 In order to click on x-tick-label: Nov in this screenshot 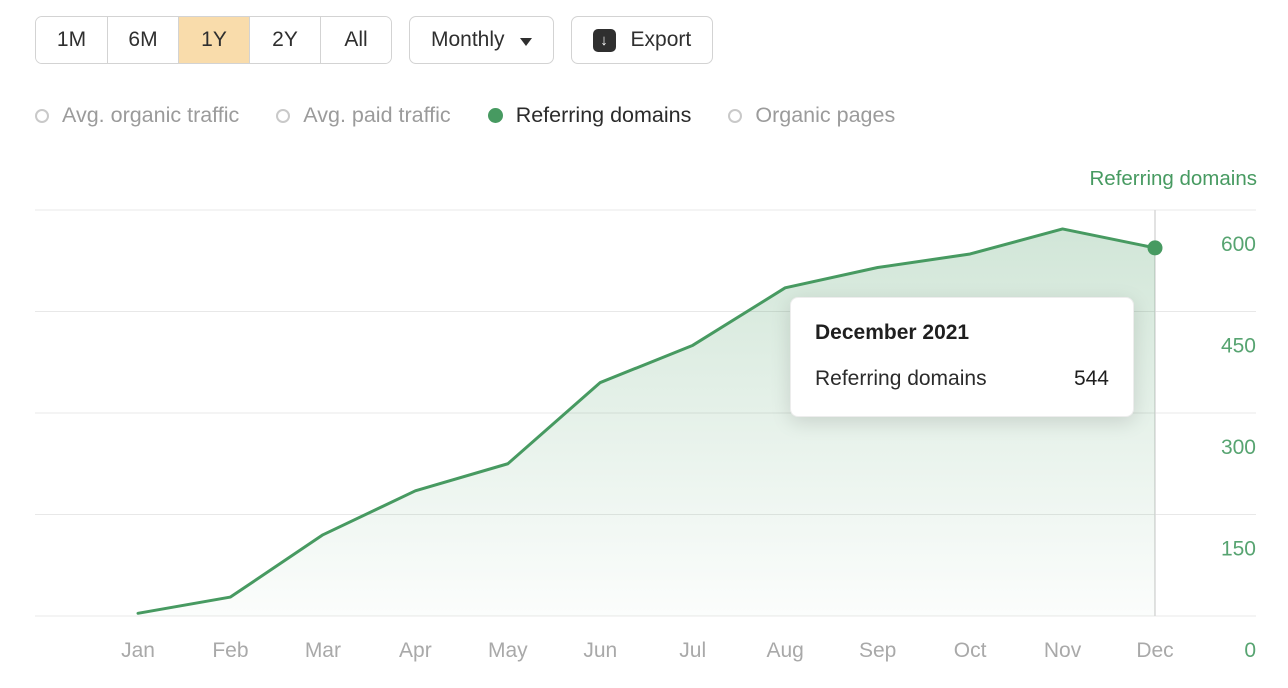, I will do `click(1063, 650)`.